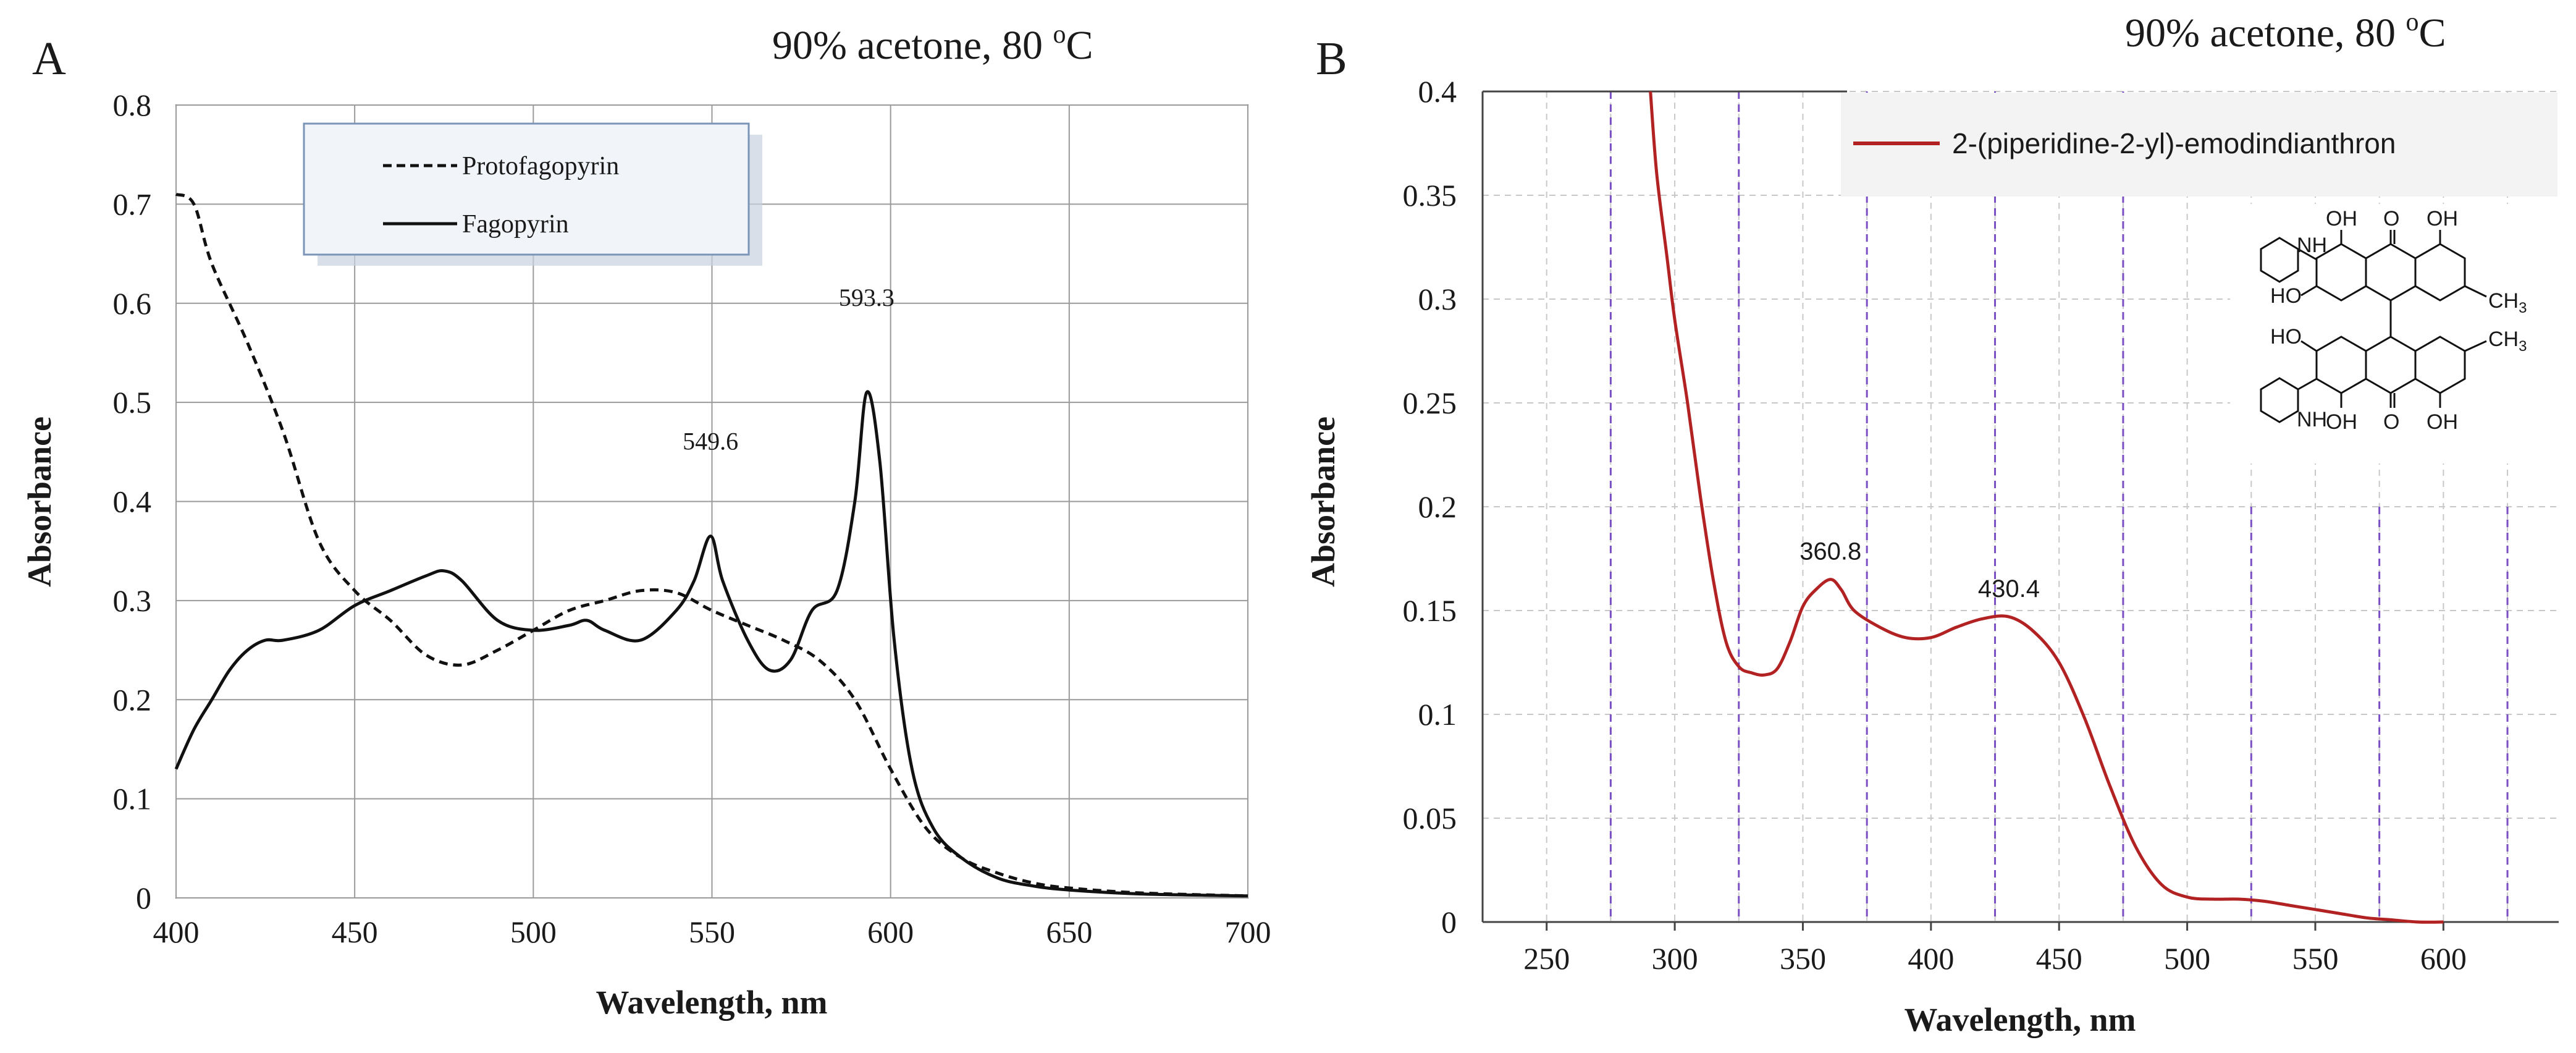 This screenshot has height=1053, width=2576. What do you see at coordinates (711, 1002) in the screenshot?
I see `panel-a-x-axis-title: Wavelength, nm` at bounding box center [711, 1002].